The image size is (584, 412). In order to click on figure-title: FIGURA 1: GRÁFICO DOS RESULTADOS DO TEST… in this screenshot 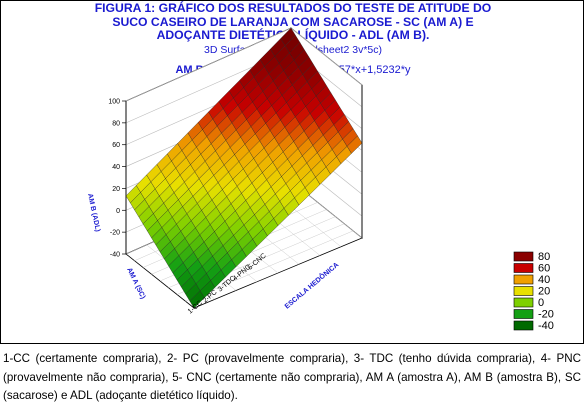, I will do `click(292, 22)`.